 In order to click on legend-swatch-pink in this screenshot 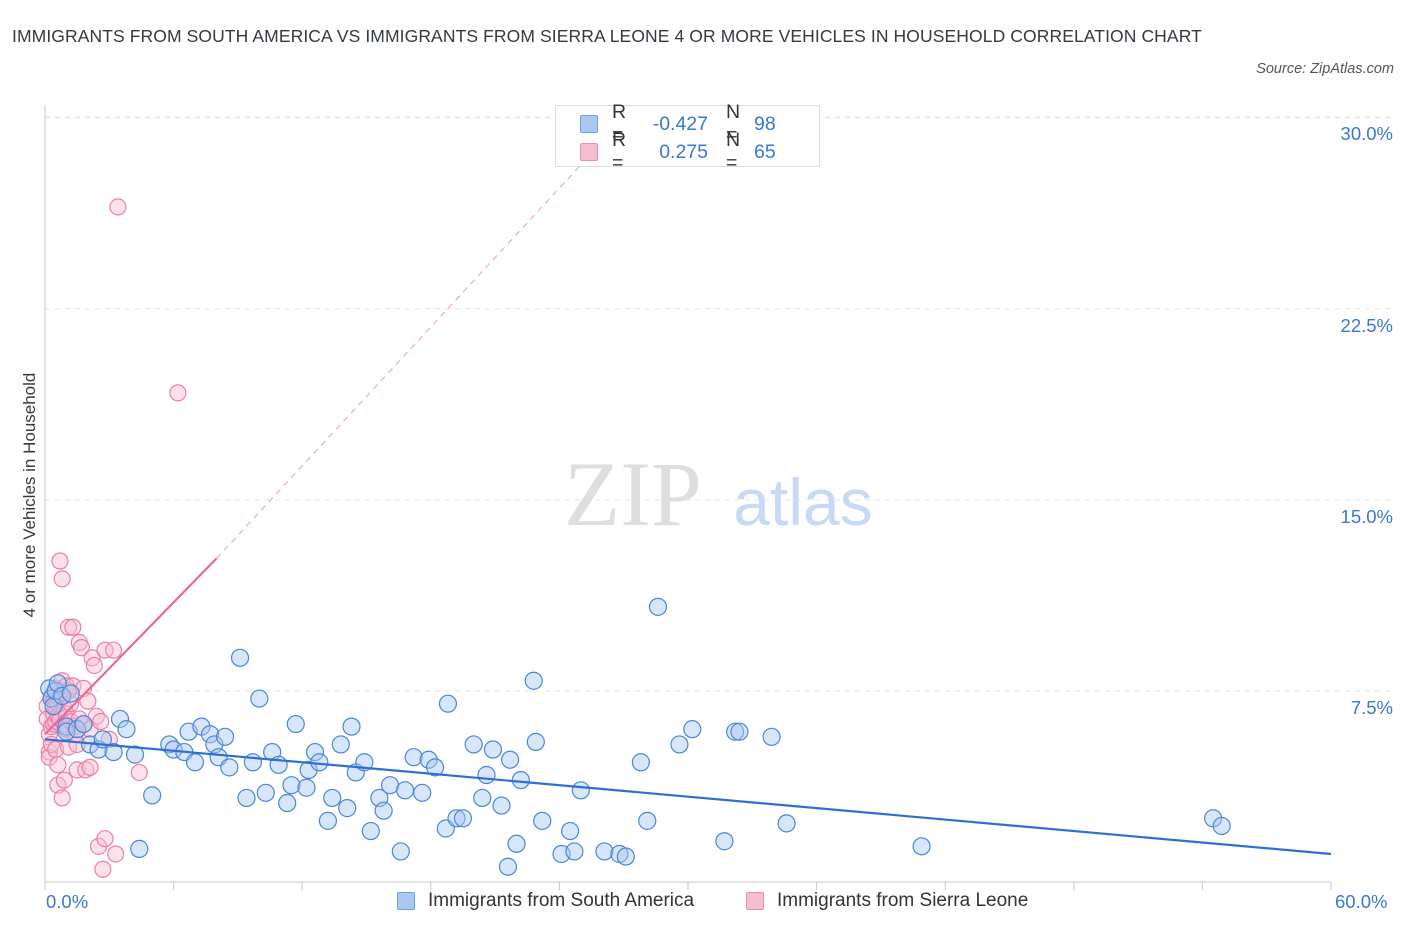, I will do `click(589, 152)`.